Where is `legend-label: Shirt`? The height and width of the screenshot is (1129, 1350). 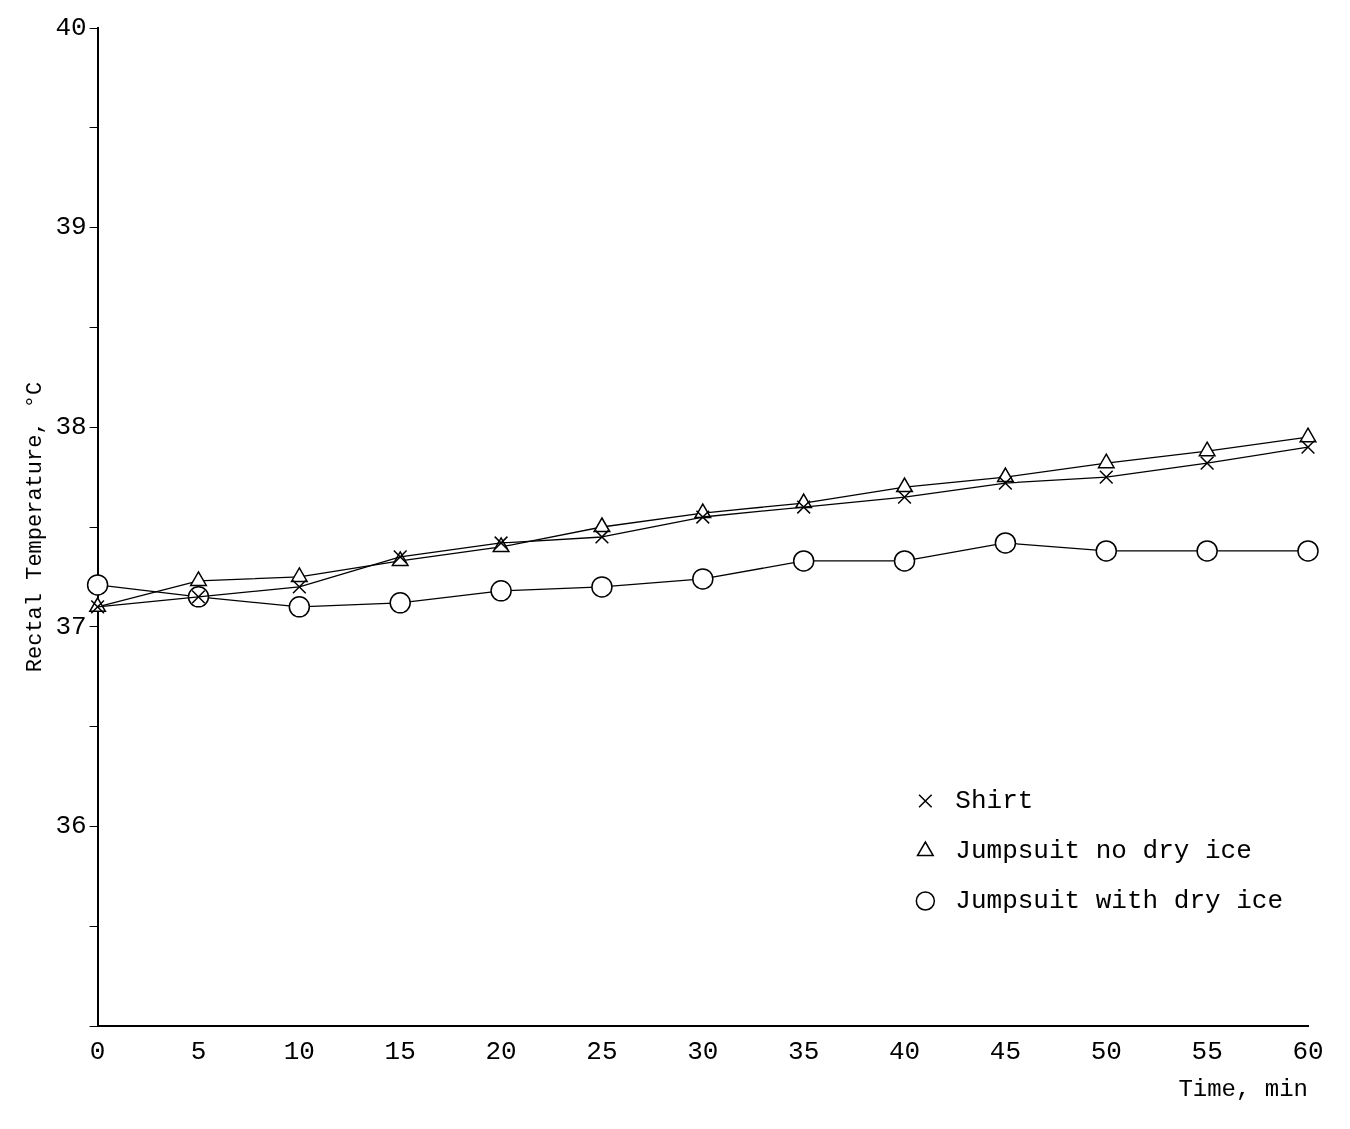 legend-label: Shirt is located at coordinates (994, 800).